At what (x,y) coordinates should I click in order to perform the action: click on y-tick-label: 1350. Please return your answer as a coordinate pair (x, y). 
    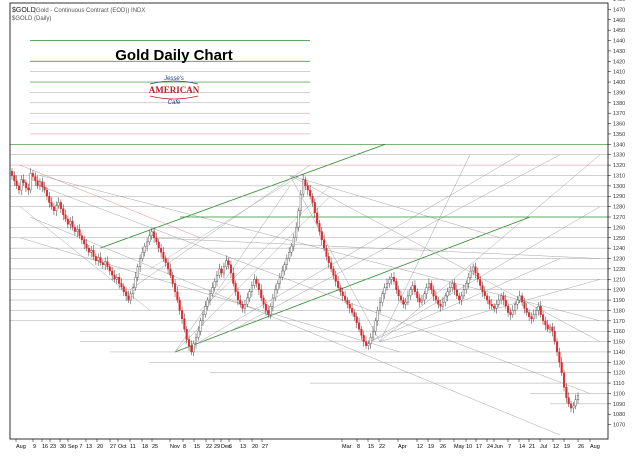
    Looking at the image, I should click on (619, 135).